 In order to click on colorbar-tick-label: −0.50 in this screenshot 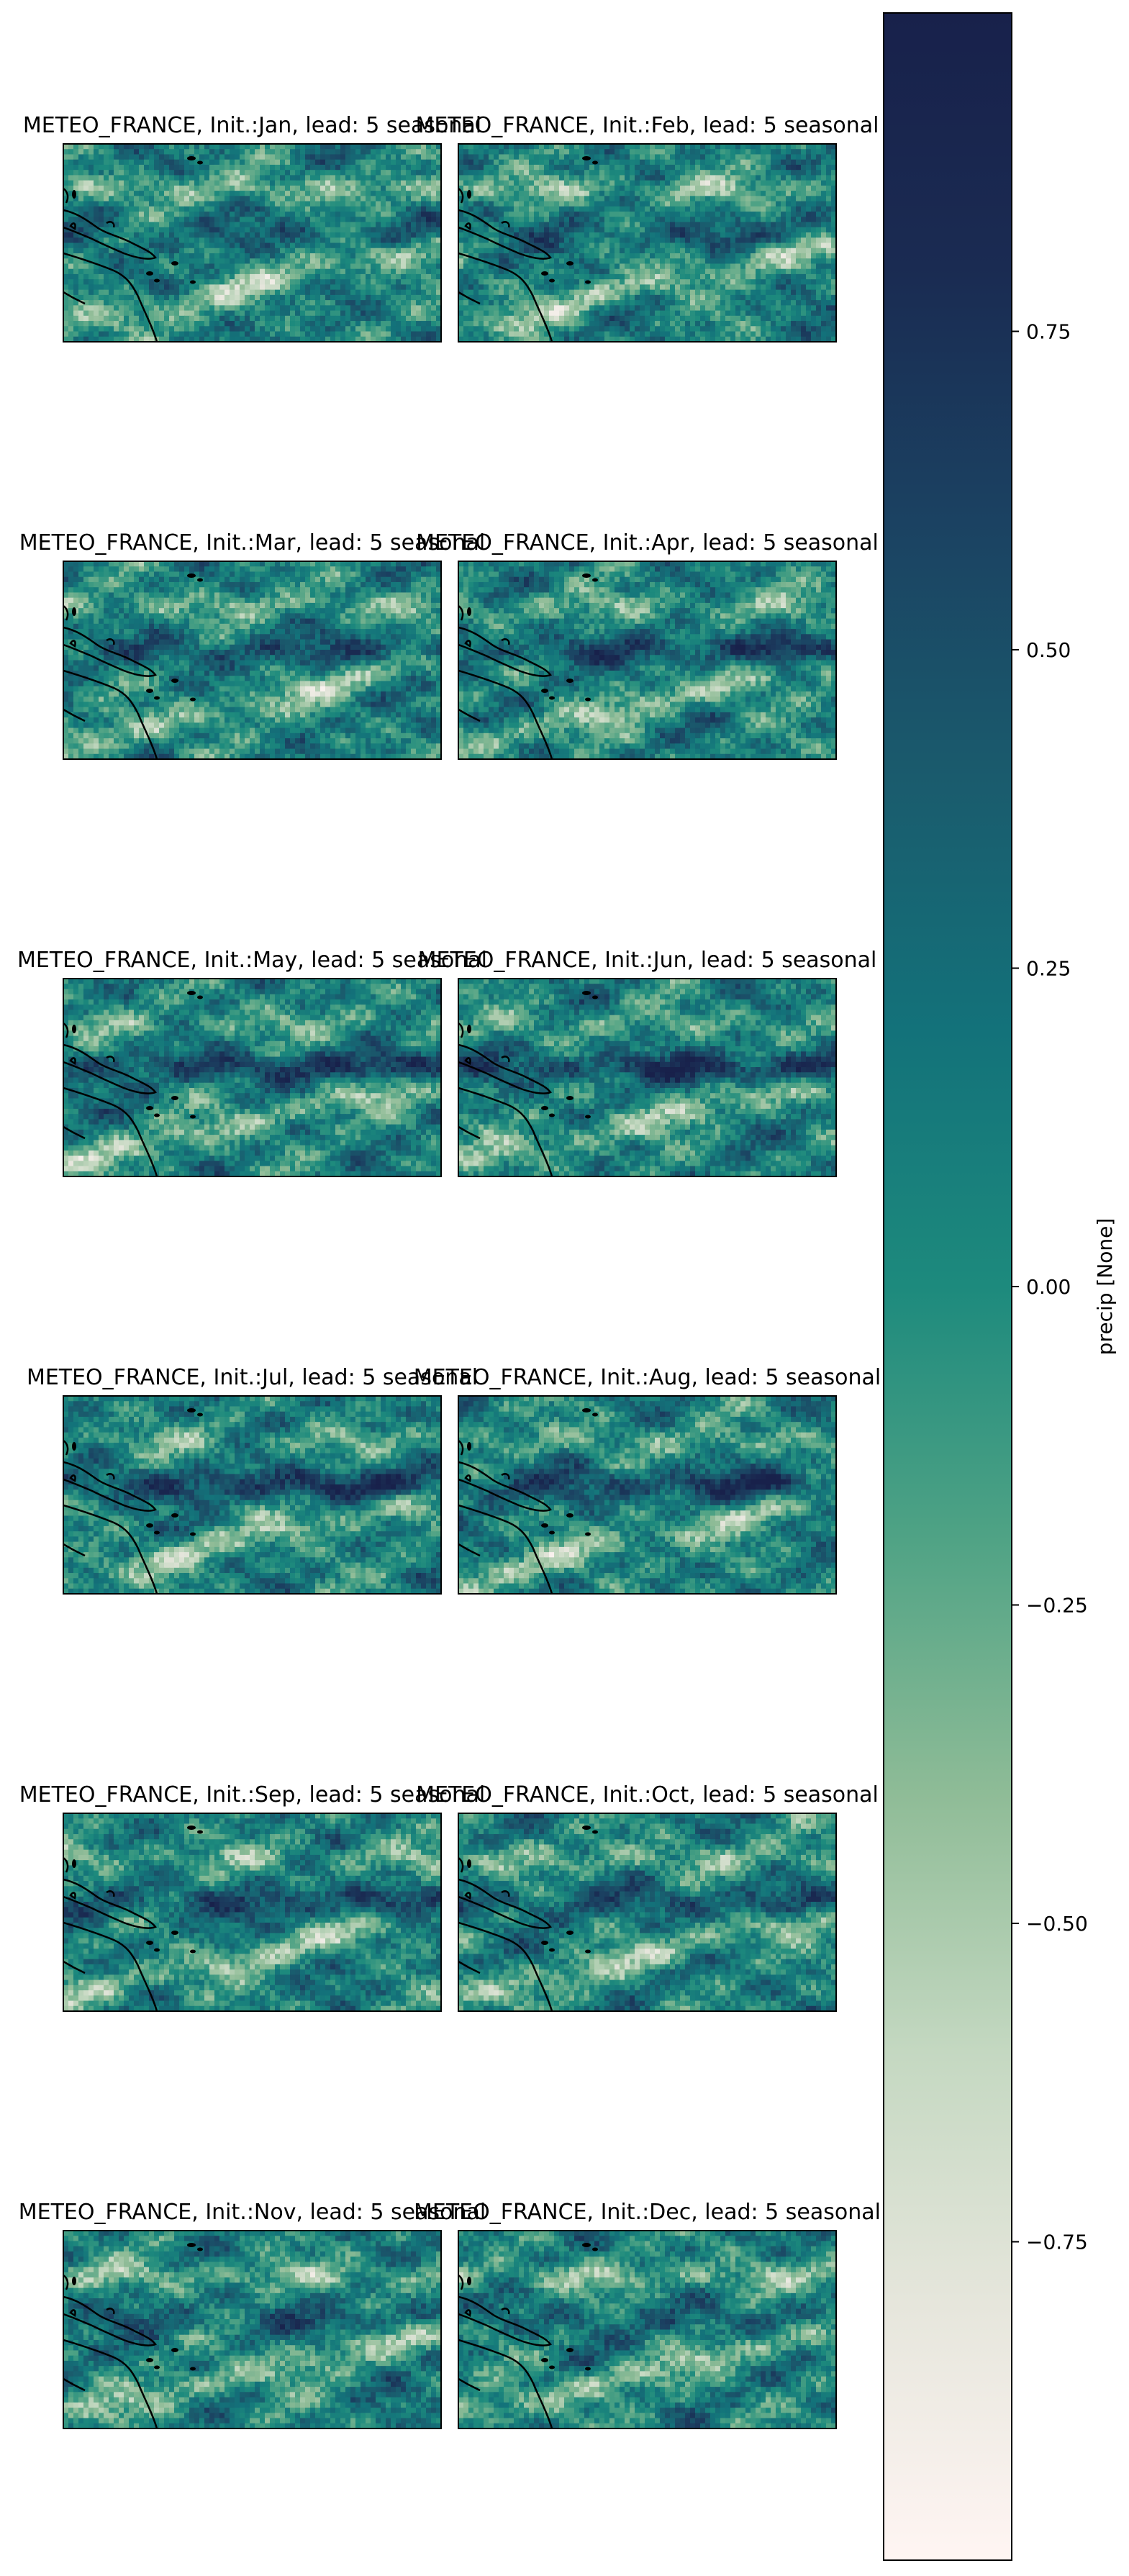, I will do `click(1057, 1924)`.